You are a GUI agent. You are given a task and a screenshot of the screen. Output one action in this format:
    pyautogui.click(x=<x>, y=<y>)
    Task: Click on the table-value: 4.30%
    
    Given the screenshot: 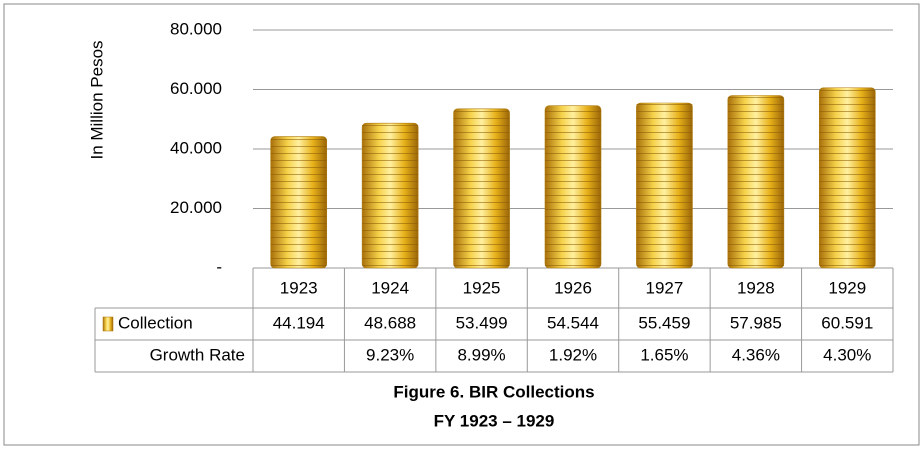 What is the action you would take?
    pyautogui.click(x=847, y=354)
    